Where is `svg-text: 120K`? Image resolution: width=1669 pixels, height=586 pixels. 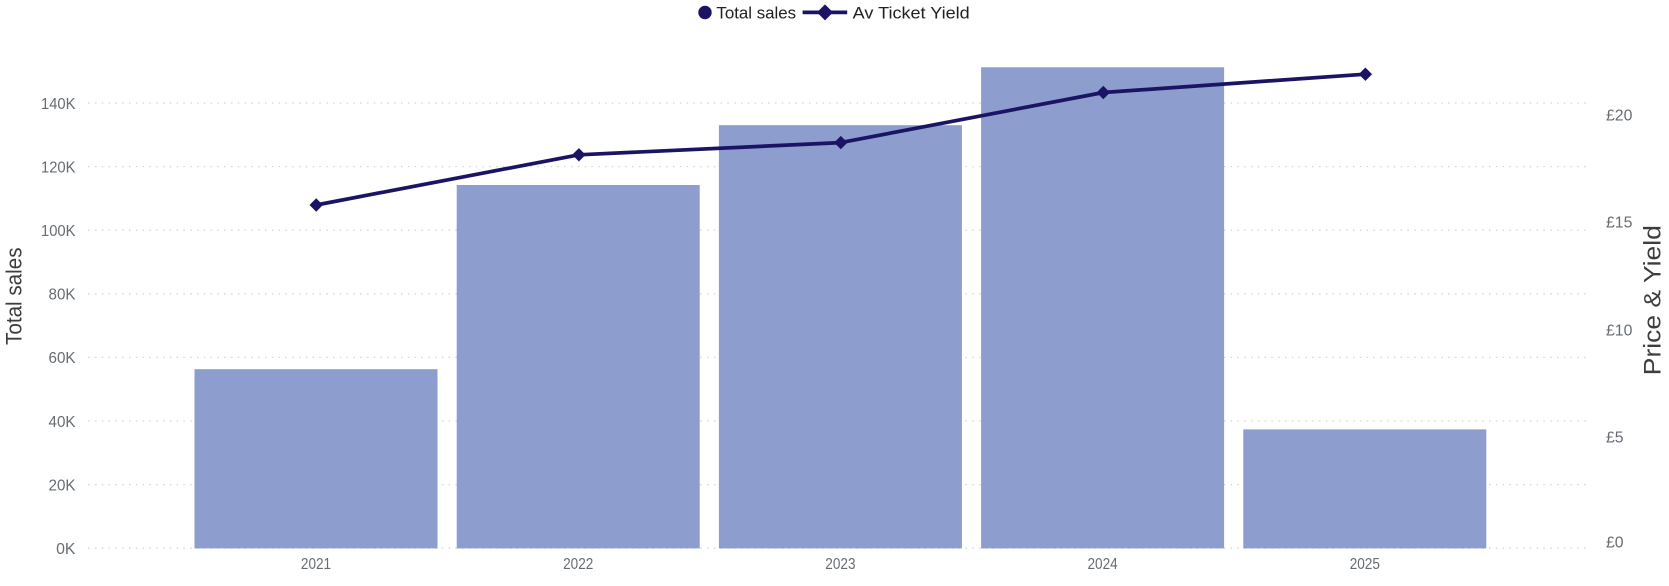
svg-text: 120K is located at coordinates (58, 167).